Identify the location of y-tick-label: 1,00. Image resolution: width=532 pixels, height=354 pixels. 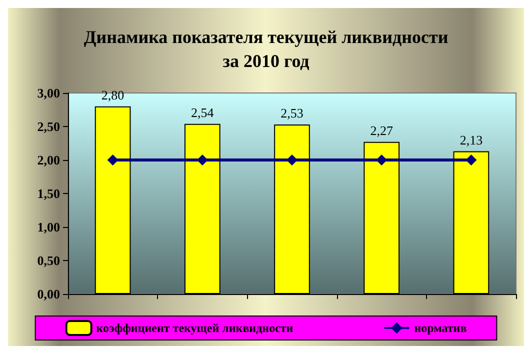
(48, 227).